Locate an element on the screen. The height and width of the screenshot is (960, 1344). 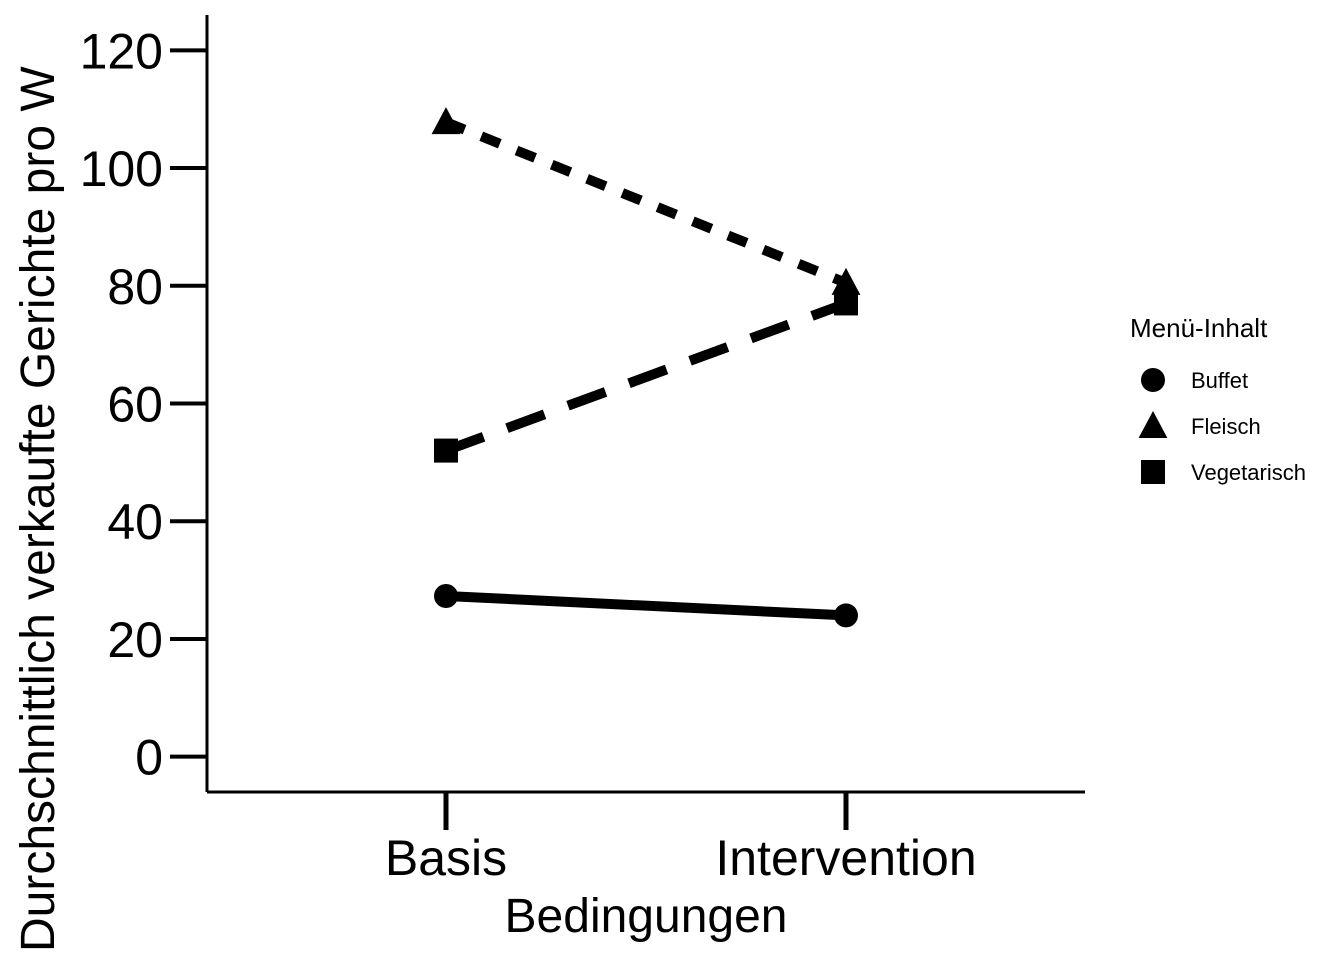
legend-item-vegetarisch: Vegetarisch is located at coordinates (1223, 472).